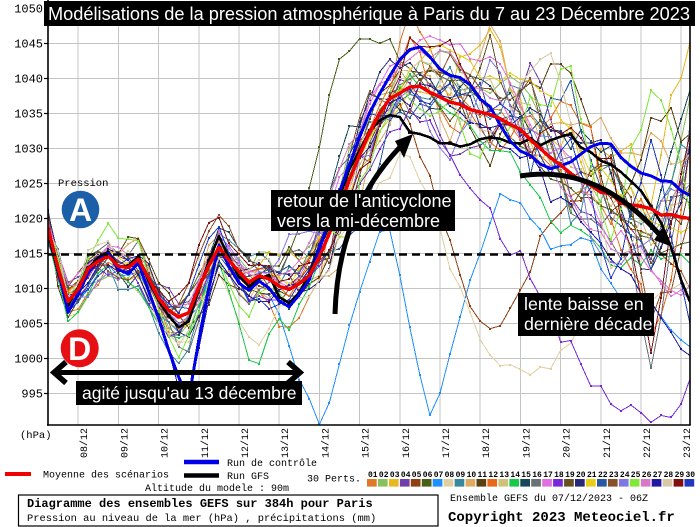 This screenshot has width=700, height=527. What do you see at coordinates (636, 475) in the screenshot?
I see `svg-text: 25` at bounding box center [636, 475].